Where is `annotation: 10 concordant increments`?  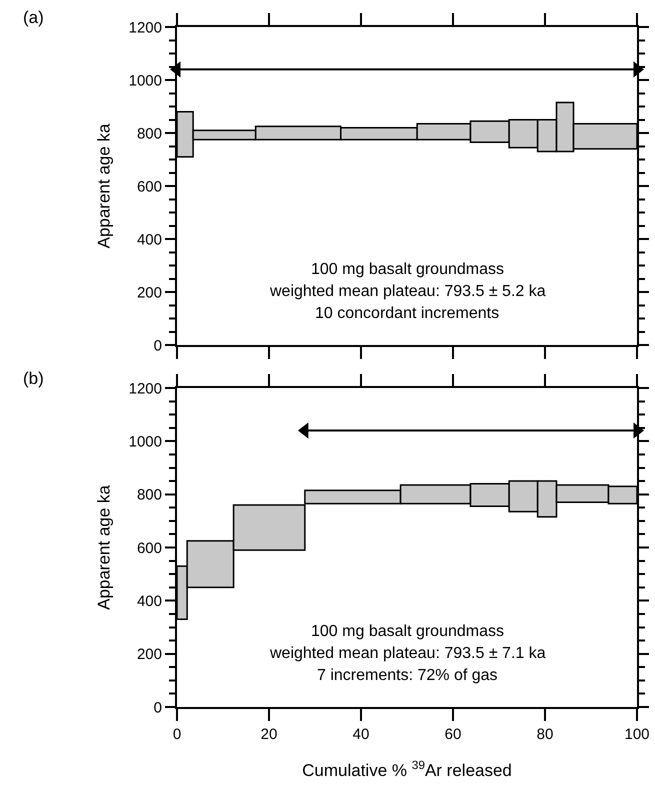
annotation: 10 concordant increments is located at coordinates (407, 313).